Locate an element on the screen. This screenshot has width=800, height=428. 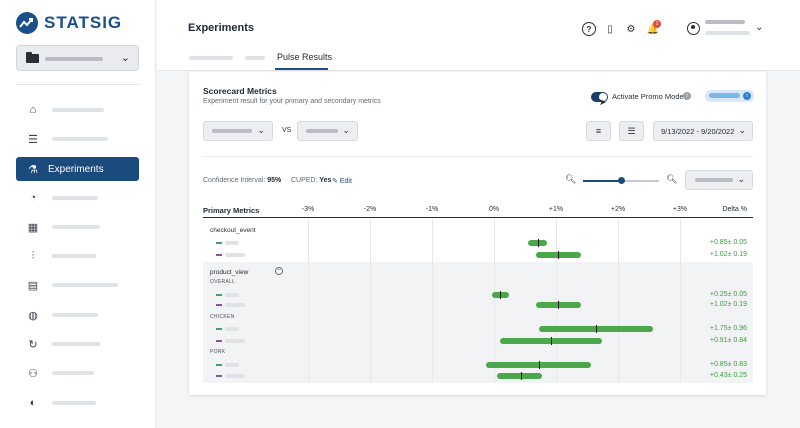
sort-icon: ≡ is located at coordinates (598, 131).